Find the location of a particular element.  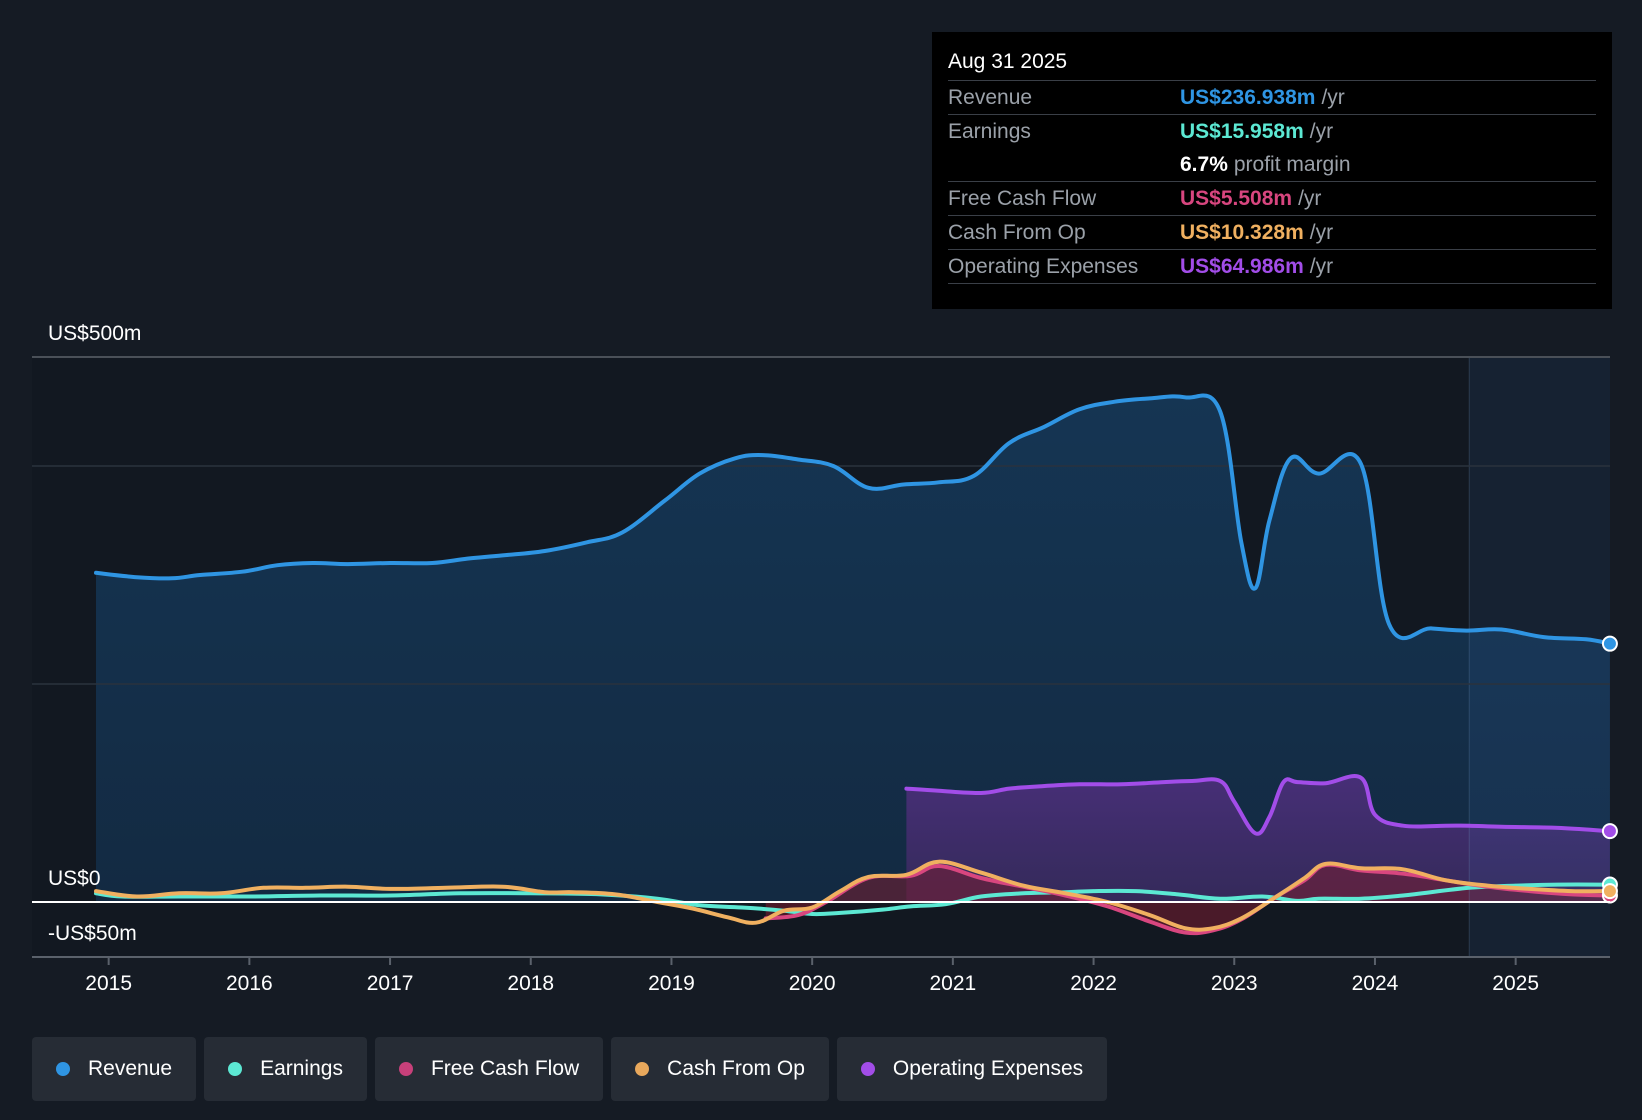

legend-item-operating-expenses: Operating Expenses is located at coordinates (972, 1069).